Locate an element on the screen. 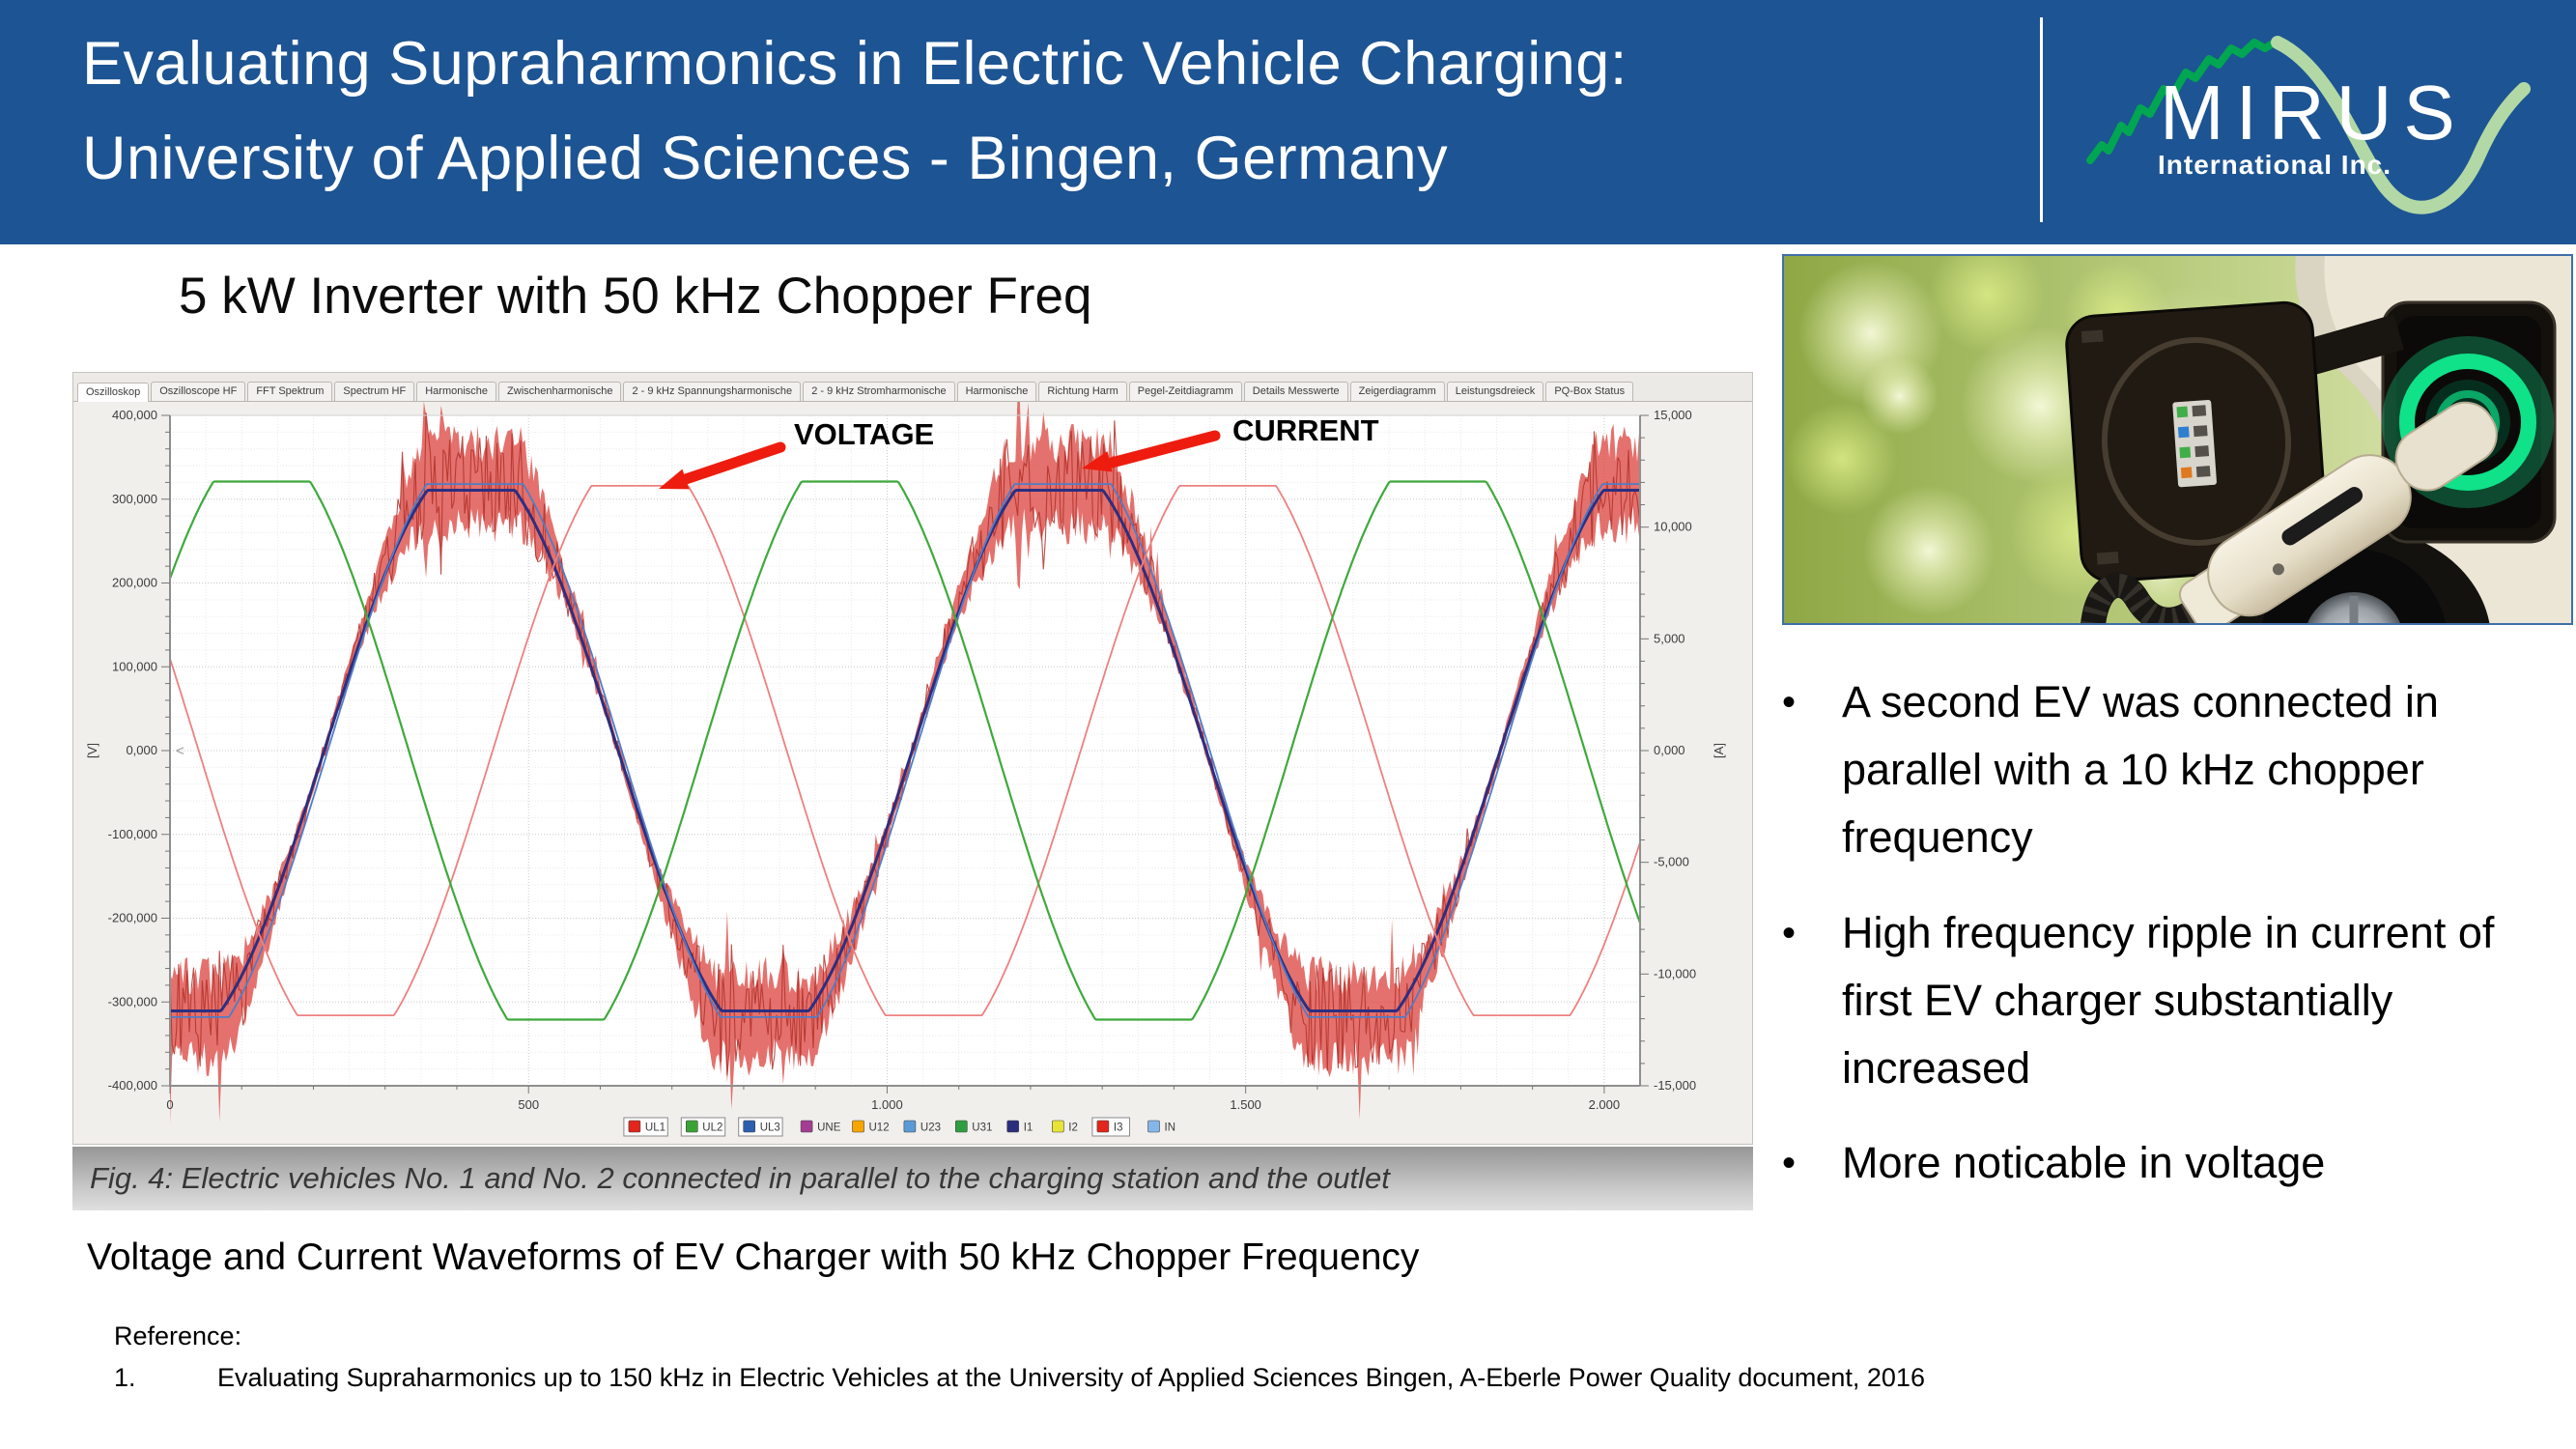  glow-ring-halo is located at coordinates (2468, 422).